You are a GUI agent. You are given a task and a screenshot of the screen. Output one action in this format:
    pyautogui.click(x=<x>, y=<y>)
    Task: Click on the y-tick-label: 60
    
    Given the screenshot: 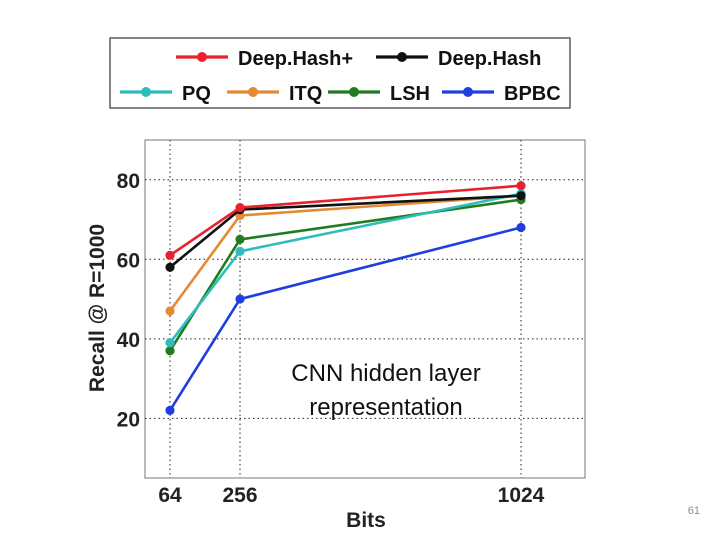 What is the action you would take?
    pyautogui.click(x=128, y=260)
    